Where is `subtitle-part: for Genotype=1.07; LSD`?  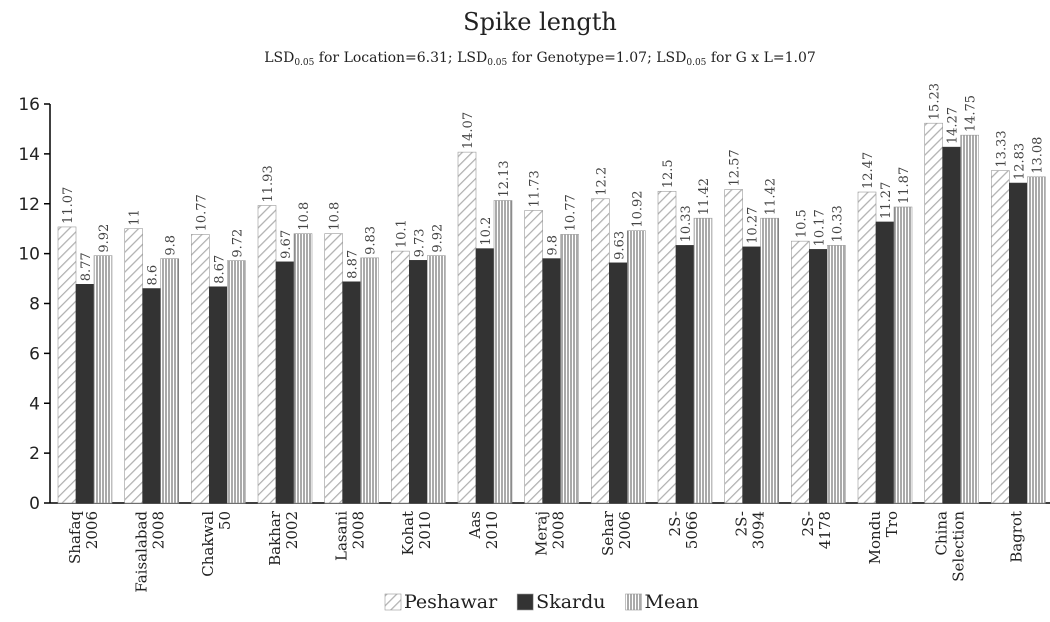 subtitle-part: for Genotype=1.07; LSD is located at coordinates (596, 58).